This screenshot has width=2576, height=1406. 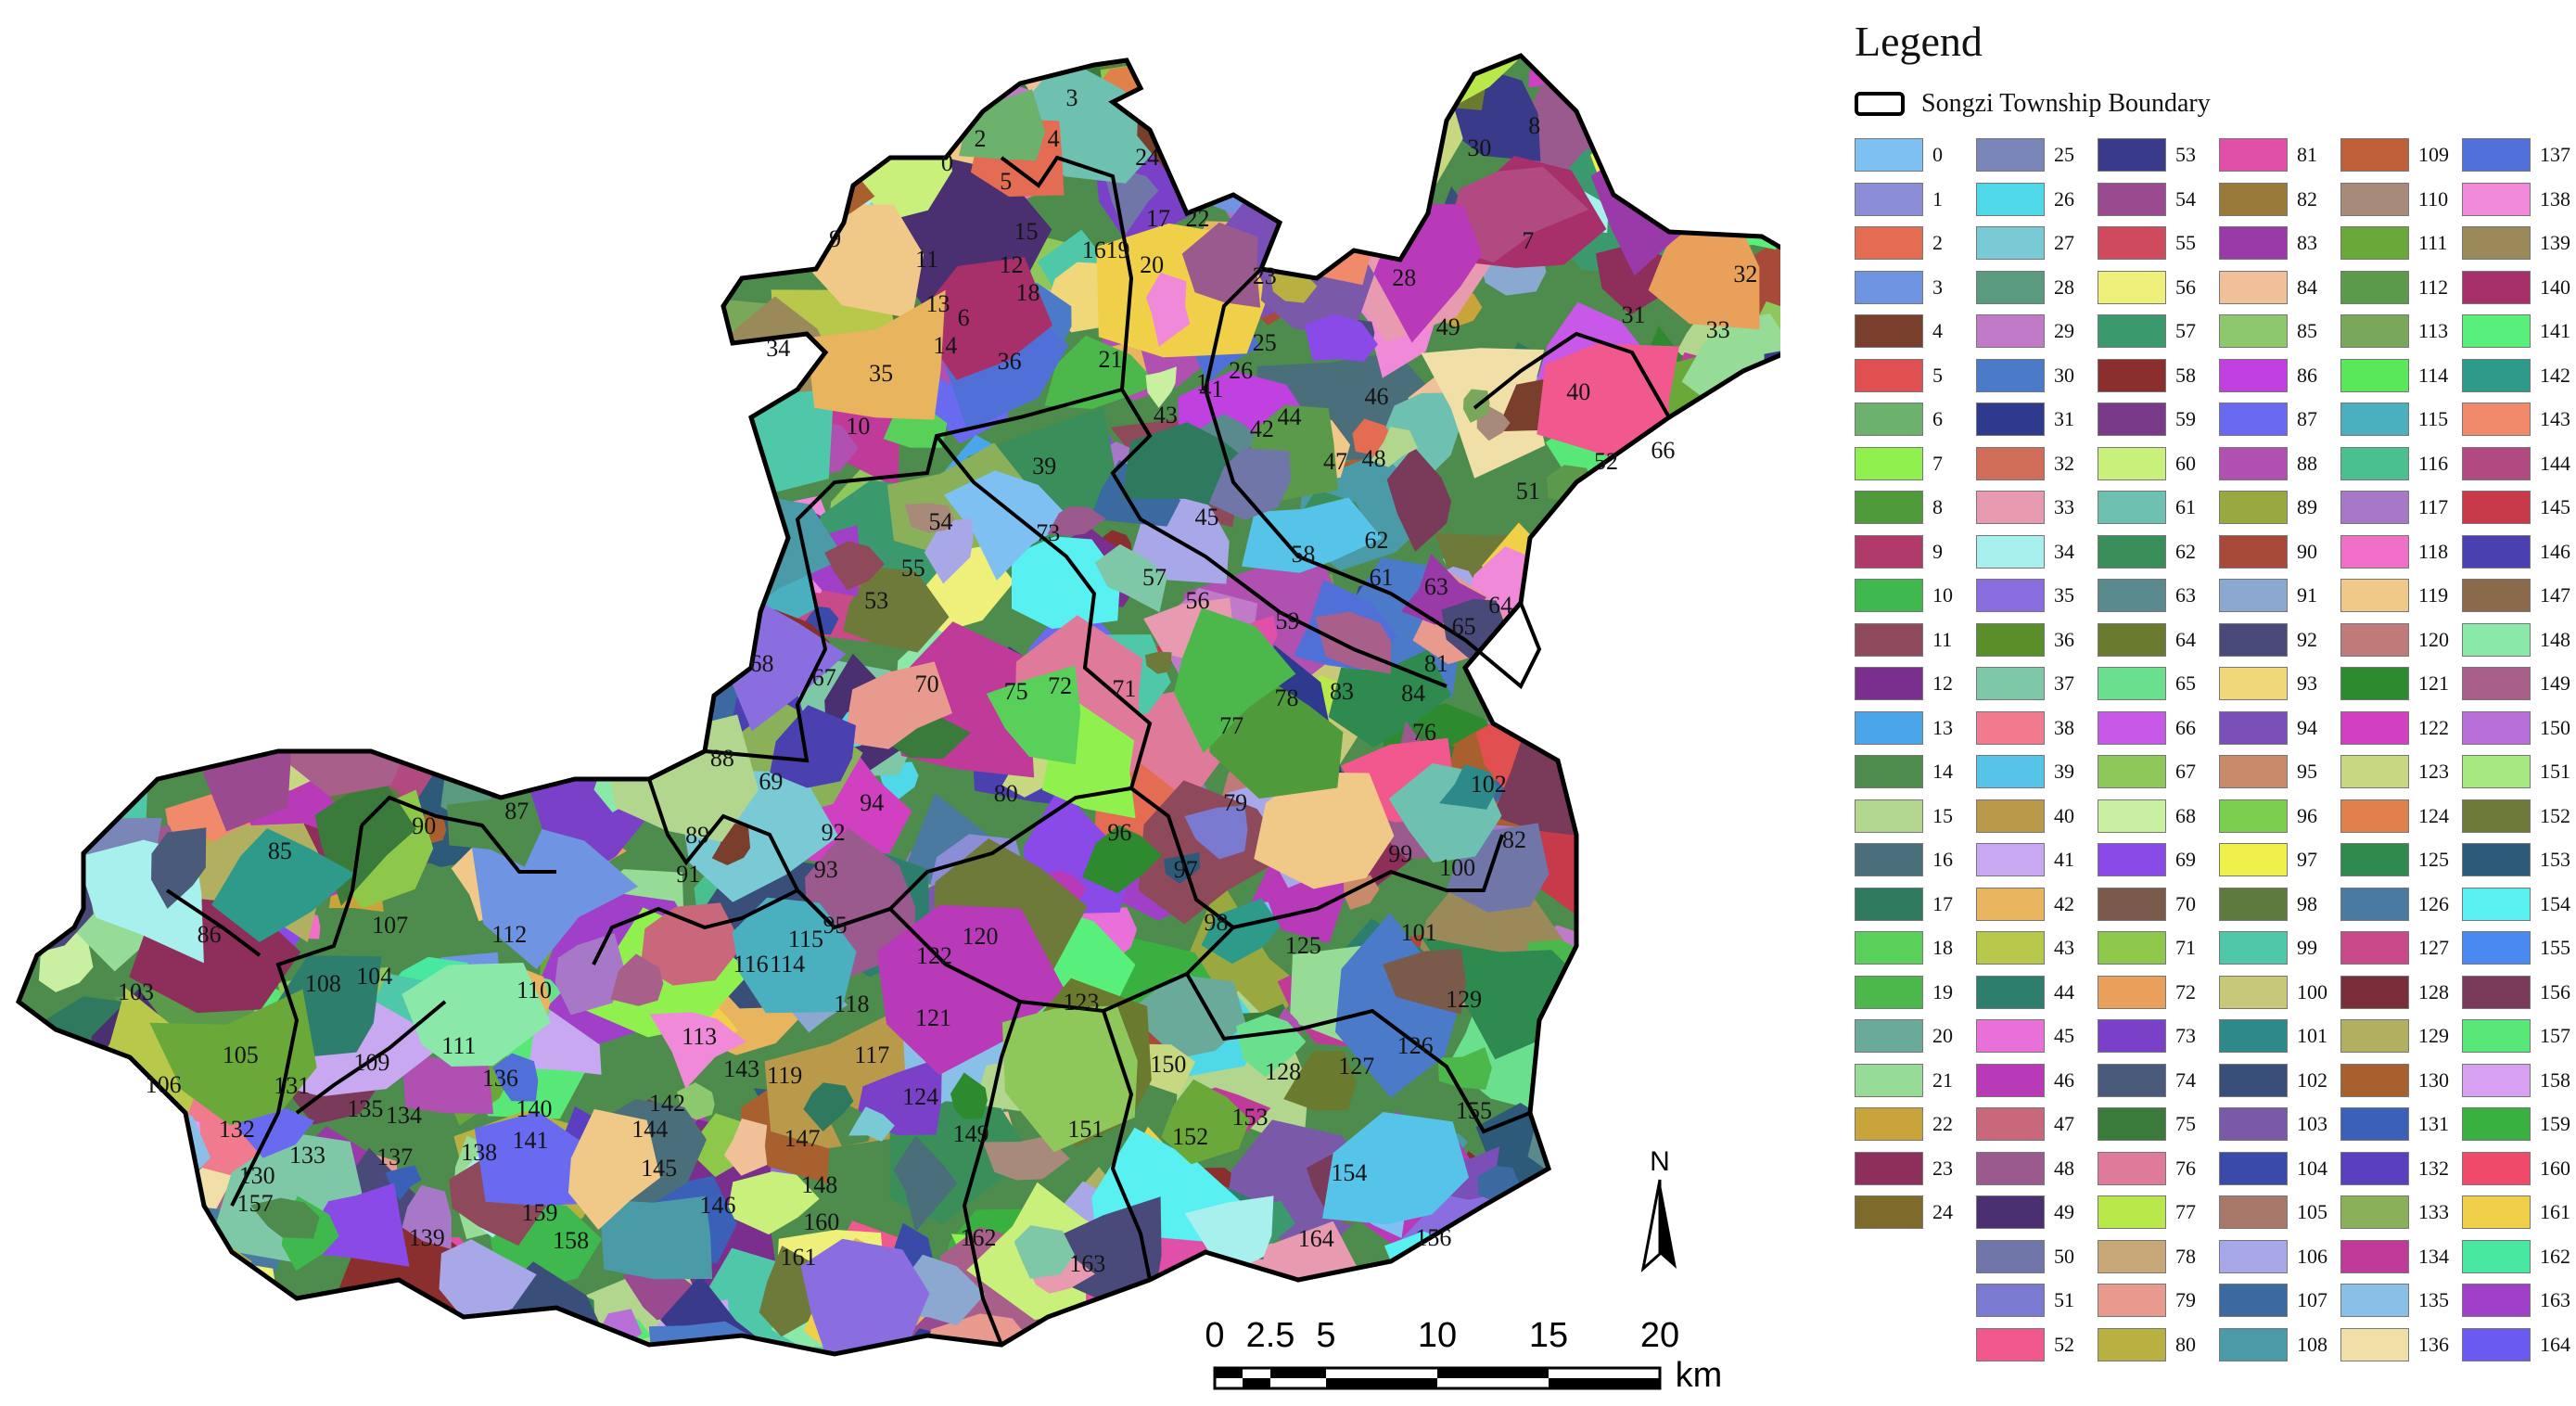 I want to click on map-region-label: 18, so click(x=1027, y=292).